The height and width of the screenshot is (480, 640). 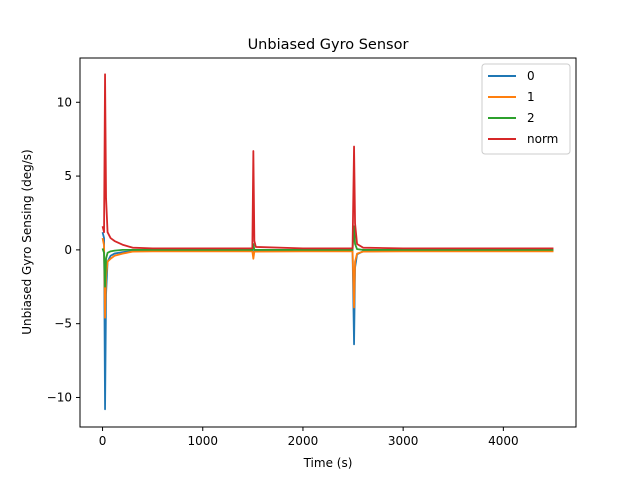 What do you see at coordinates (531, 76) in the screenshot?
I see `legend-label-0: 0` at bounding box center [531, 76].